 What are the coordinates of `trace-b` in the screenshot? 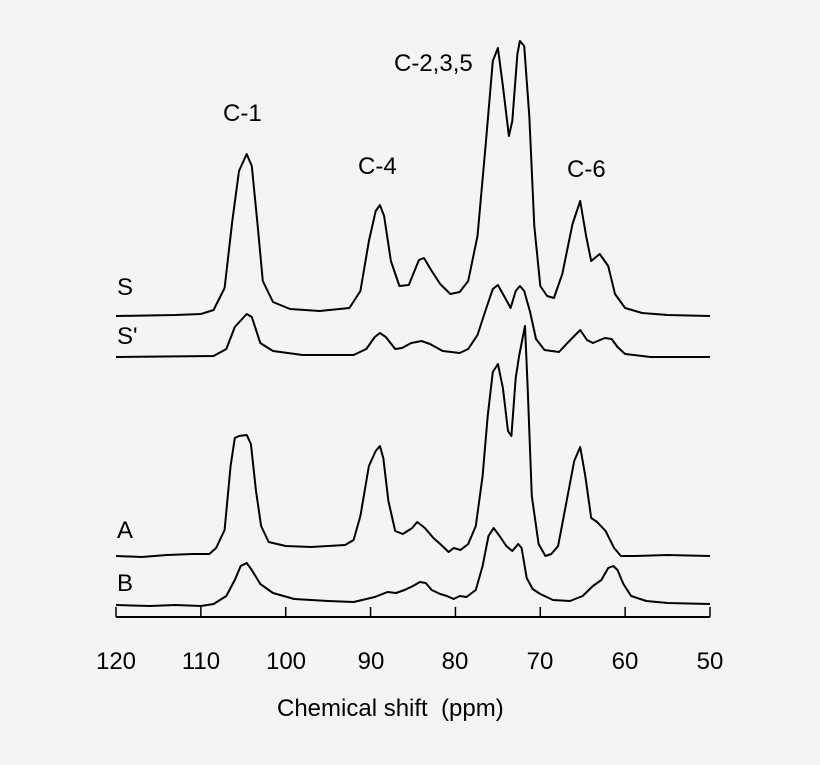 It's located at (413, 567).